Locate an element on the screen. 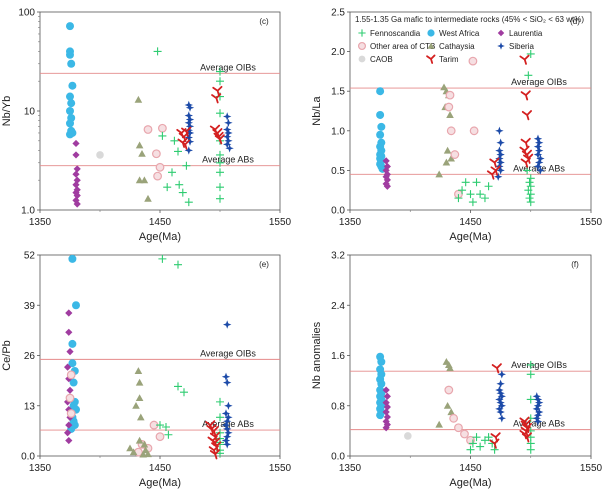  series-tarim is located at coordinates (200, 117).